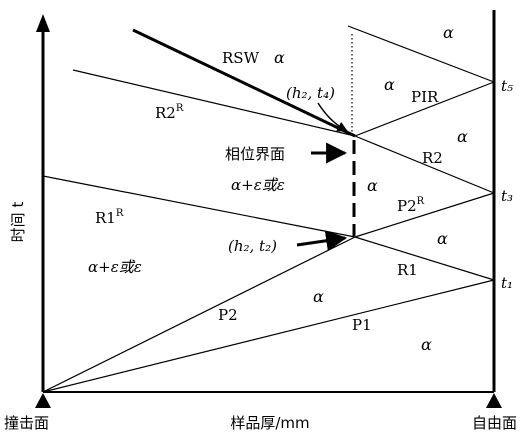 This screenshot has width=524, height=435. I want to click on t3-label: t₃, so click(507, 196).